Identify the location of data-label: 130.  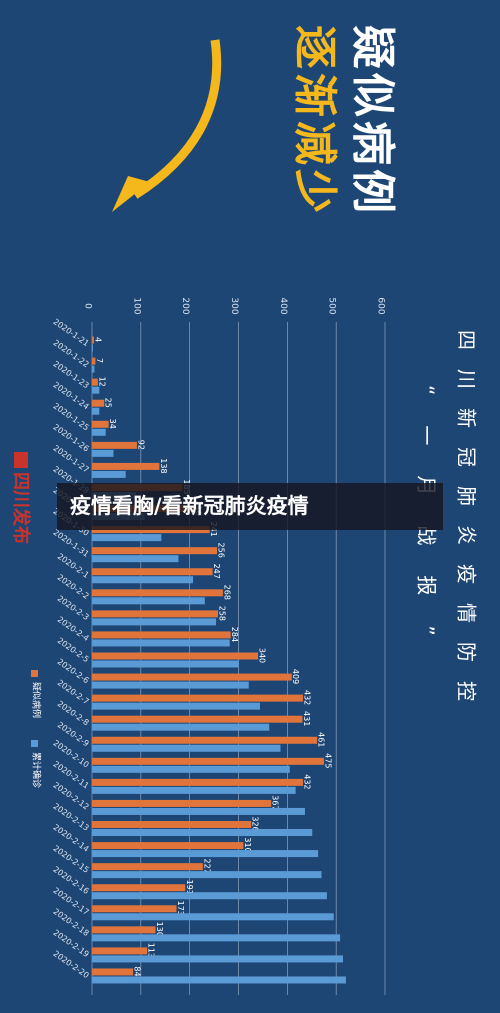
(159, 929).